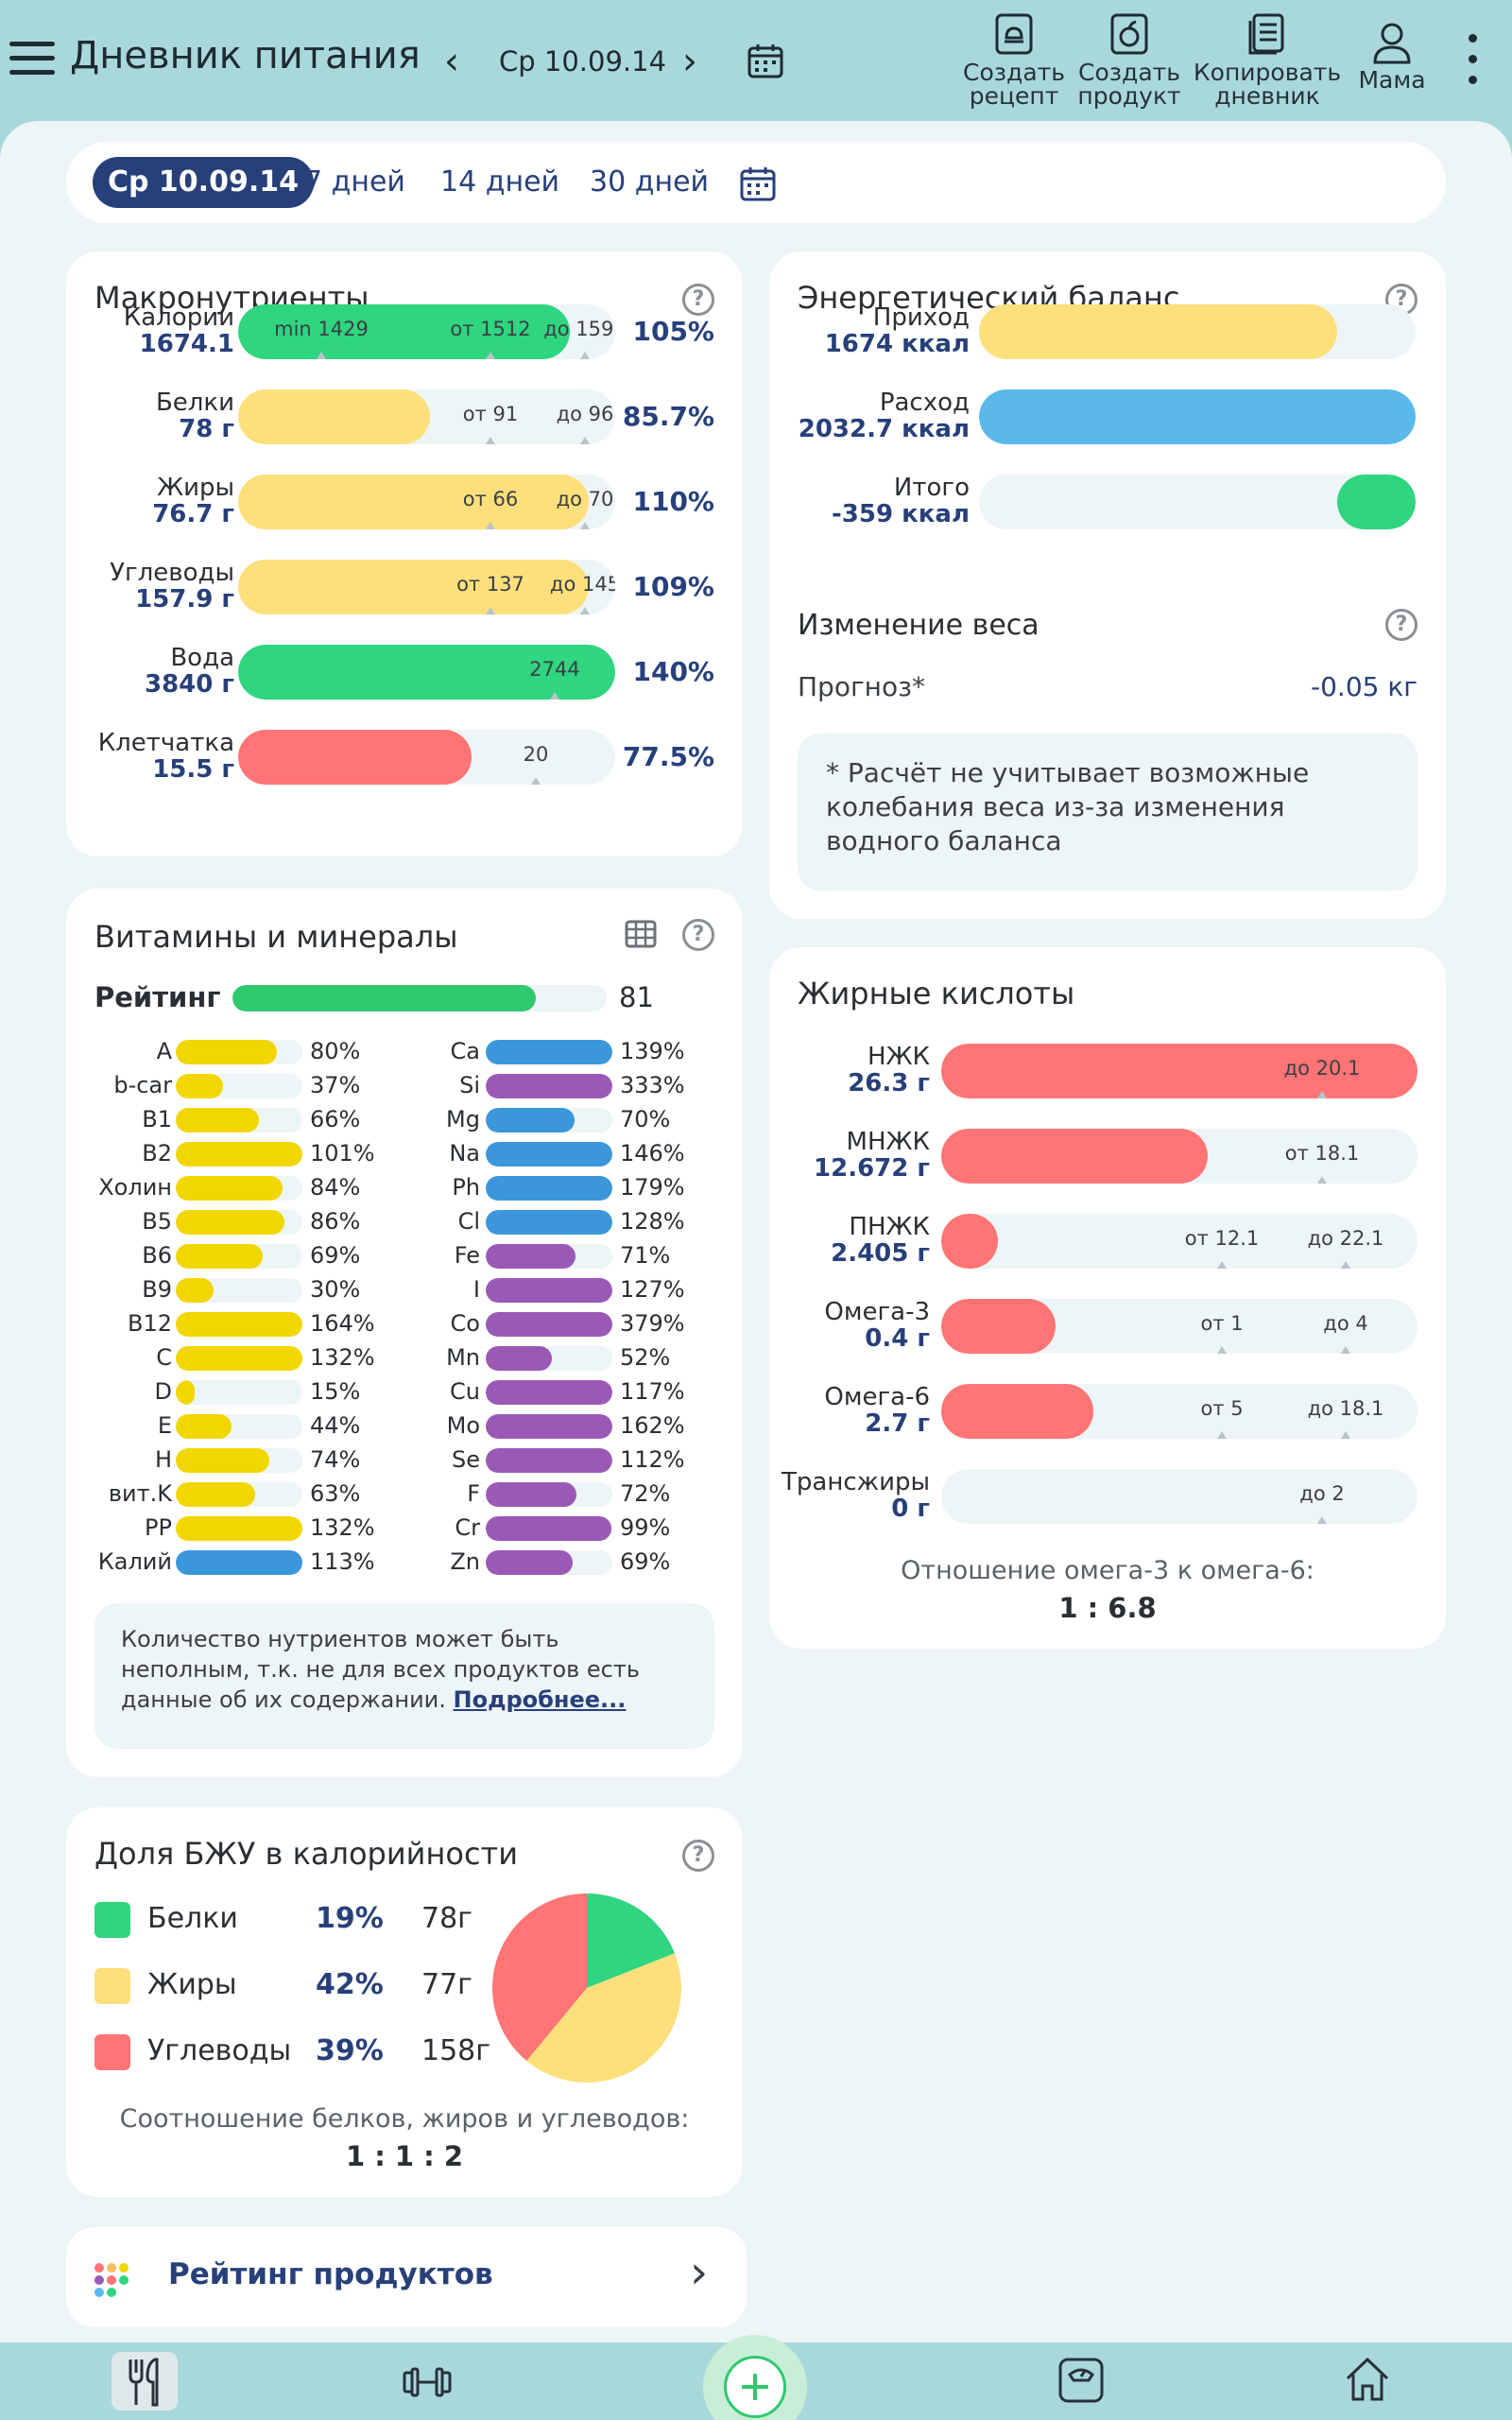  Describe the element at coordinates (578, 329) in the screenshot. I see `macro-marker: до 1595` at that location.